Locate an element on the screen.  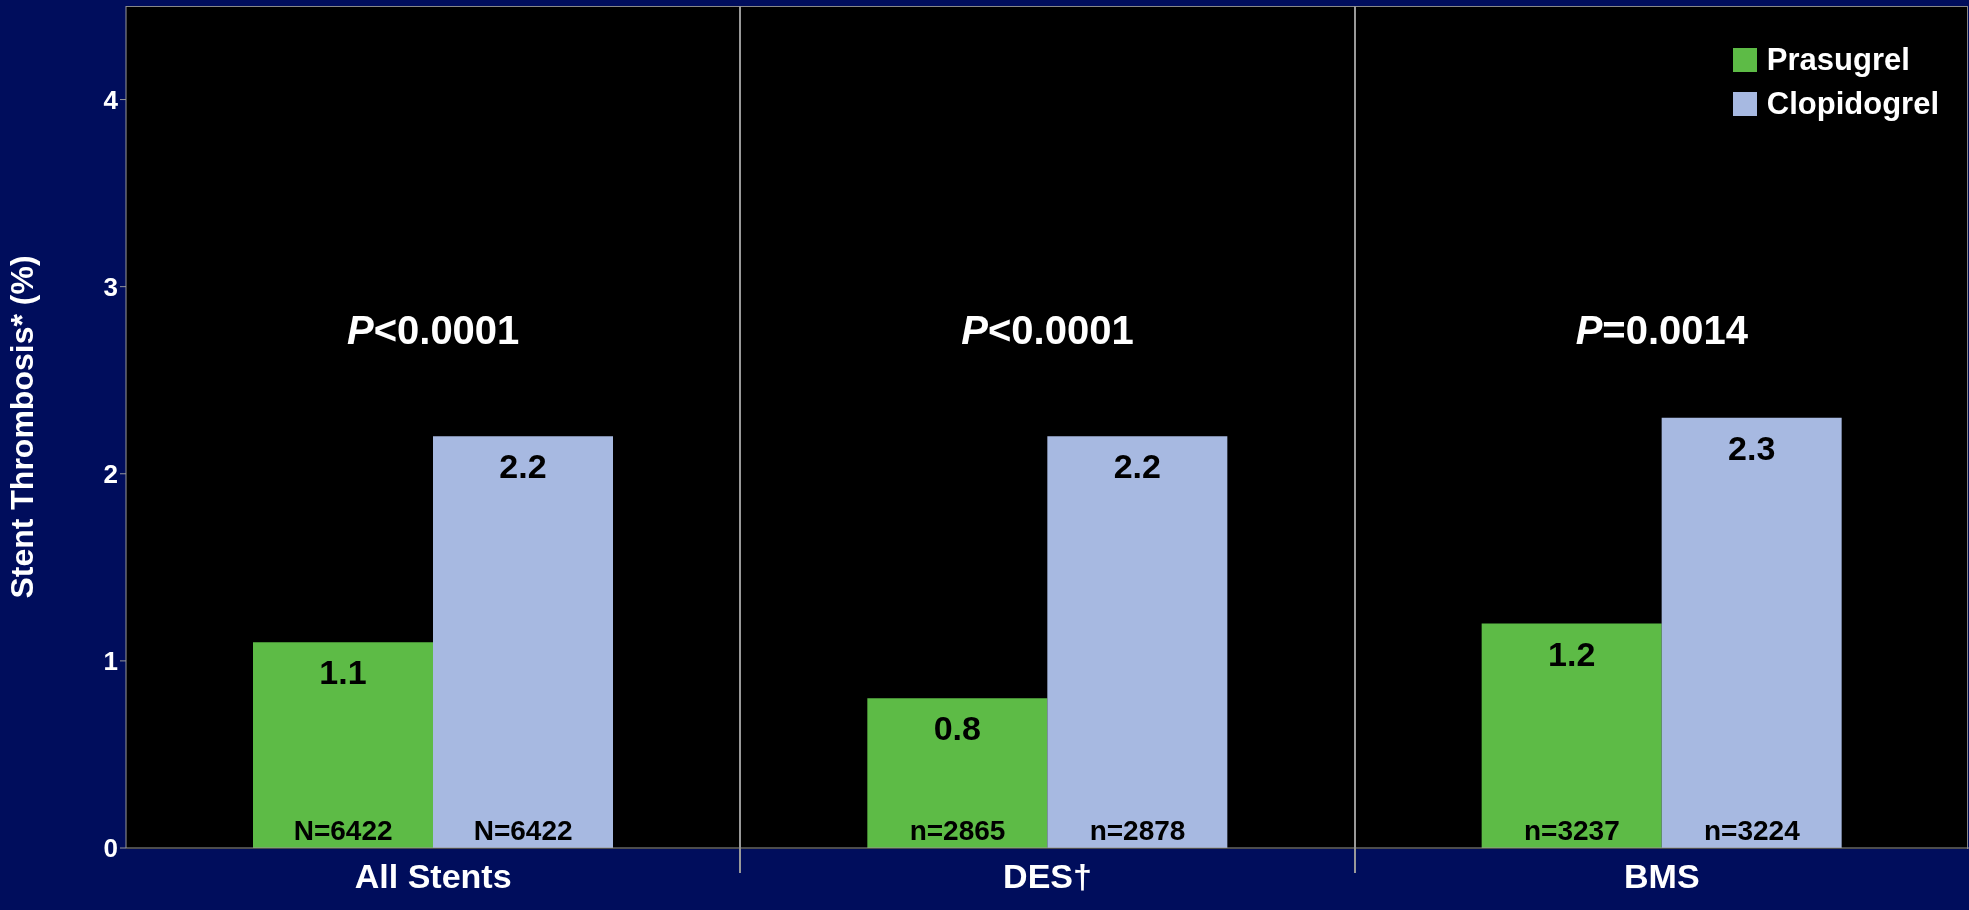
annotation: n=2865 is located at coordinates (957, 830).